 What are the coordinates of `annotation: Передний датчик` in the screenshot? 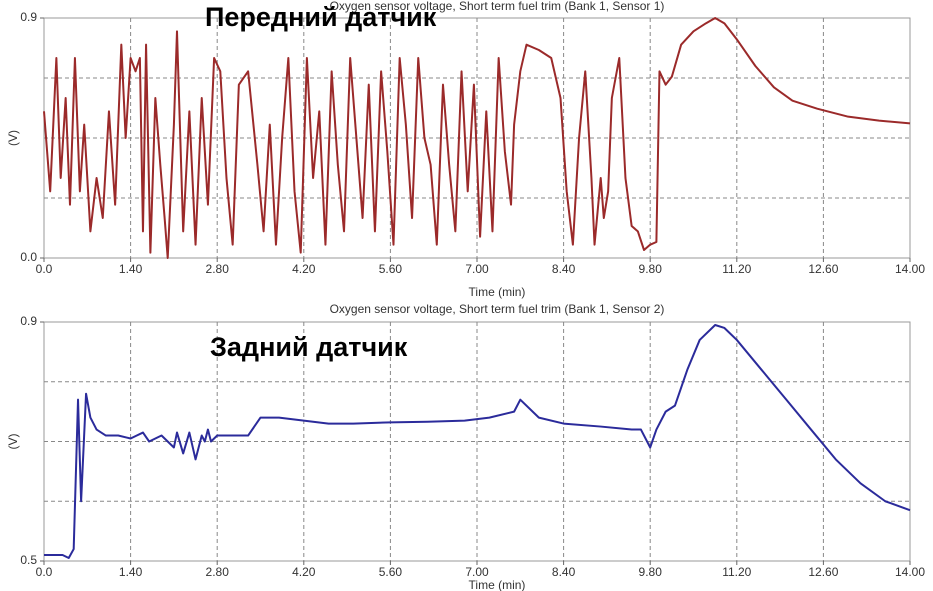 It's located at (321, 17).